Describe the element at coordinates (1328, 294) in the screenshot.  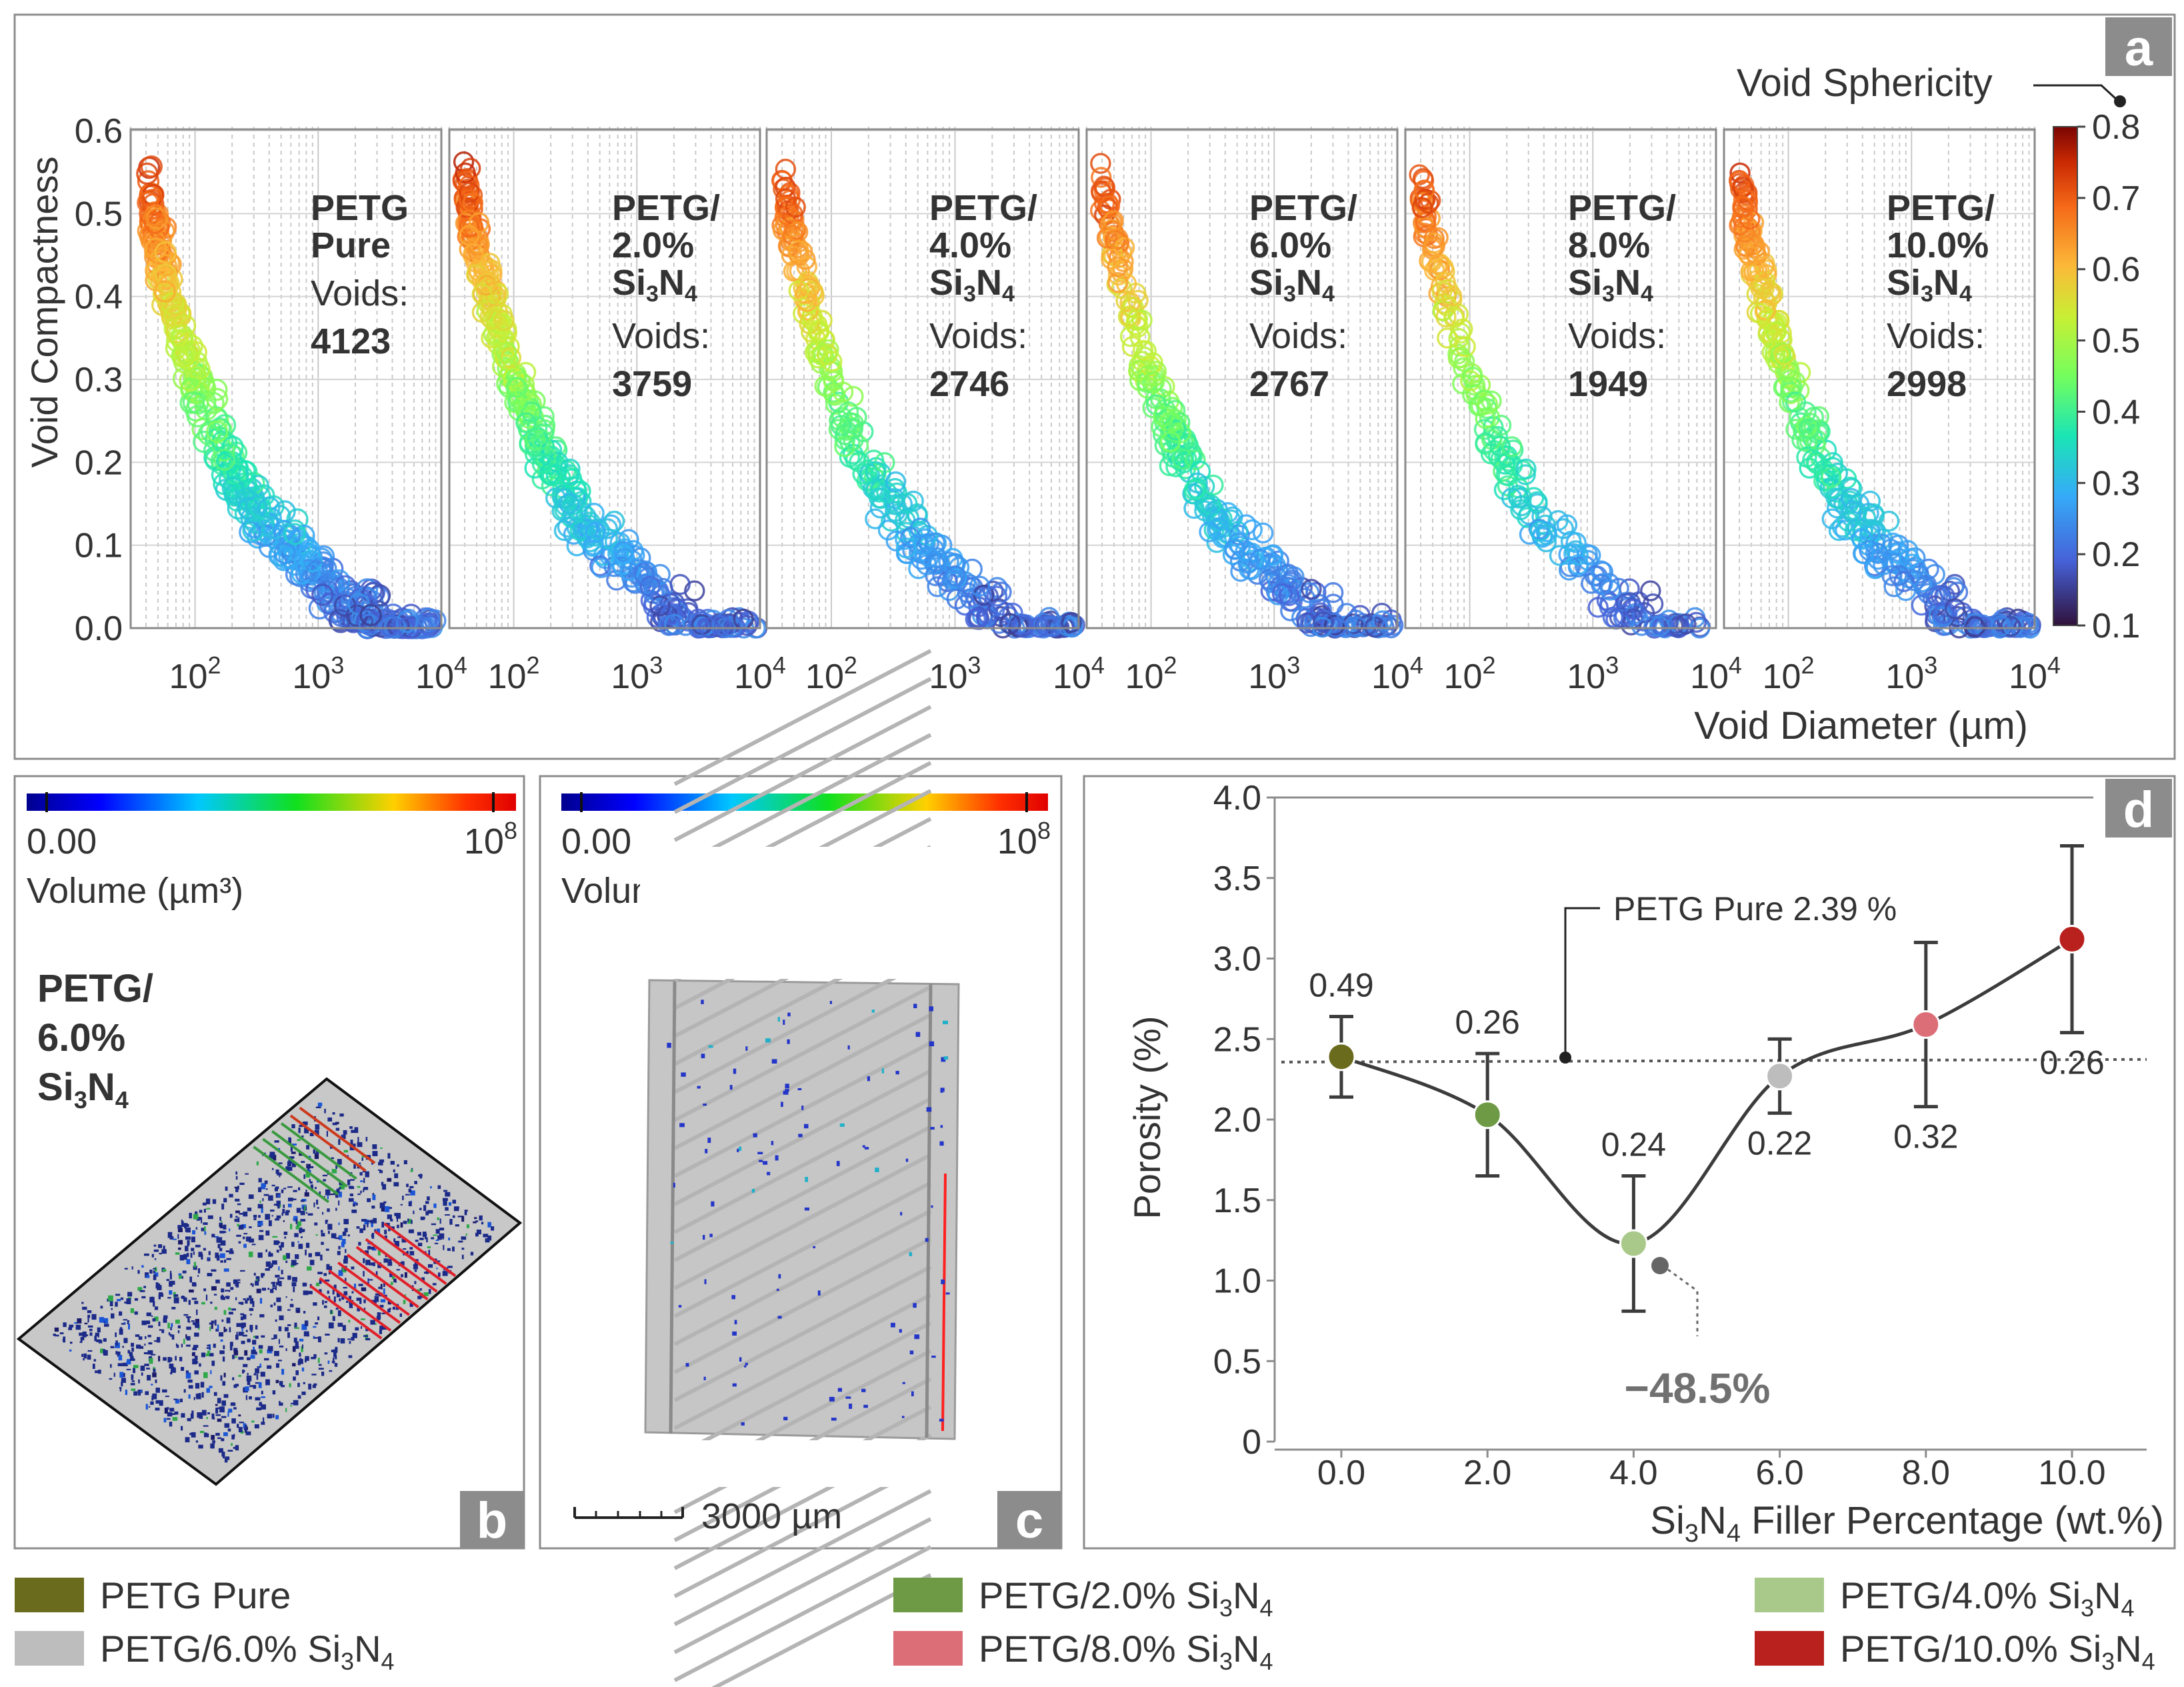
I see `sub4: 4` at that location.